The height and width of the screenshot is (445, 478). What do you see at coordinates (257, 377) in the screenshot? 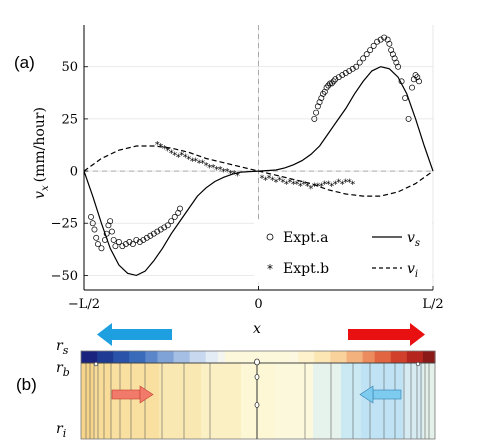
I see `centre-marker-mid` at bounding box center [257, 377].